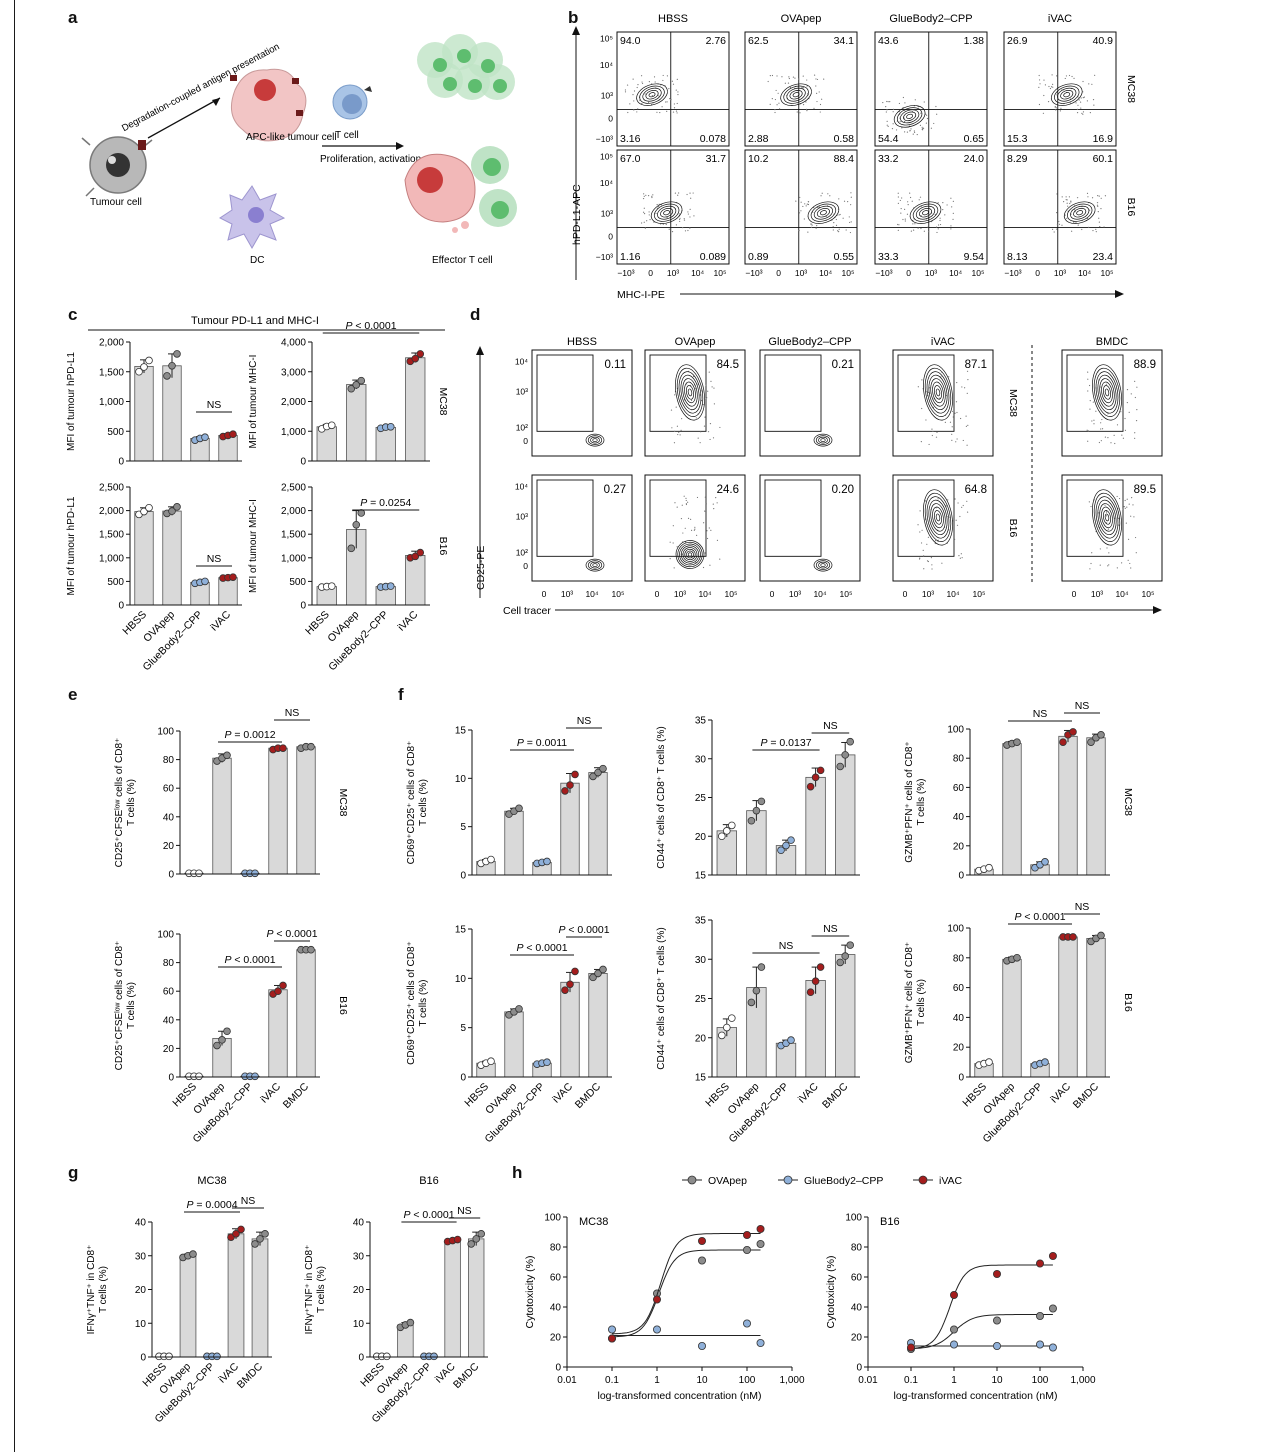 Image resolution: width=1267 pixels, height=1452 pixels. What do you see at coordinates (71, 545) in the screenshot?
I see `y-axis-label: MFI of tumour hPD-L1` at bounding box center [71, 545].